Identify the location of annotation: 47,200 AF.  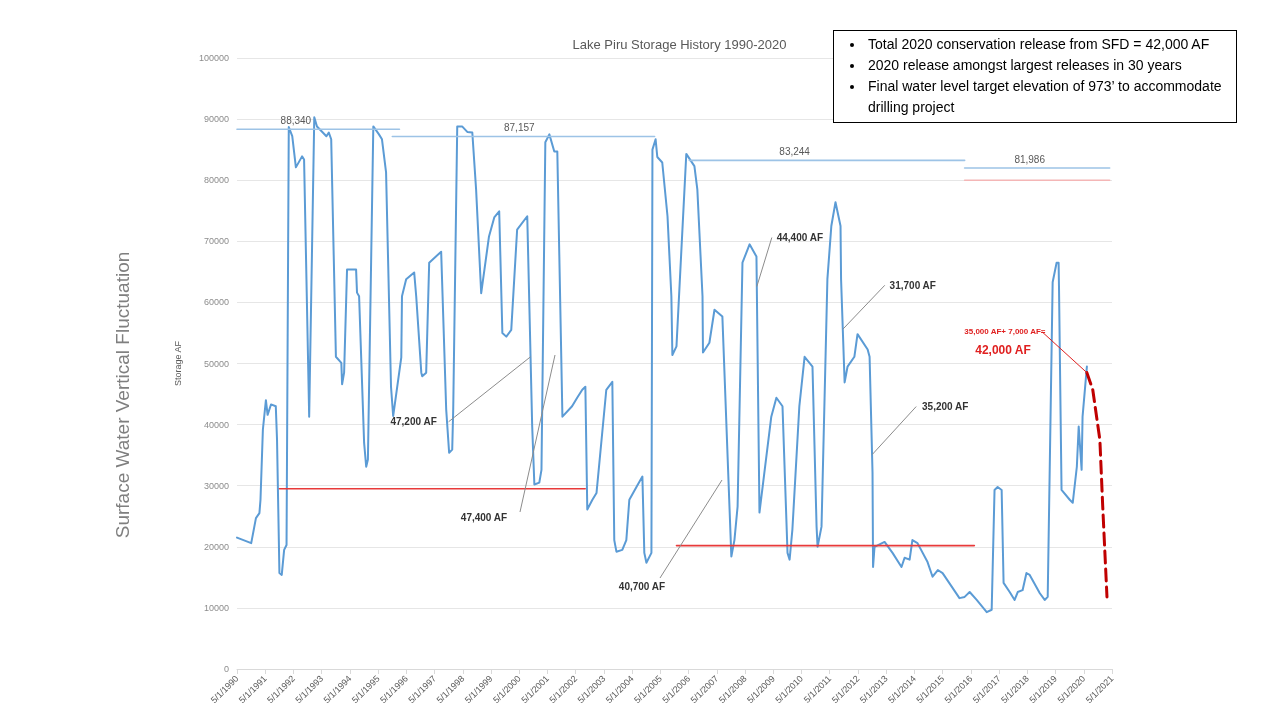
(413, 422).